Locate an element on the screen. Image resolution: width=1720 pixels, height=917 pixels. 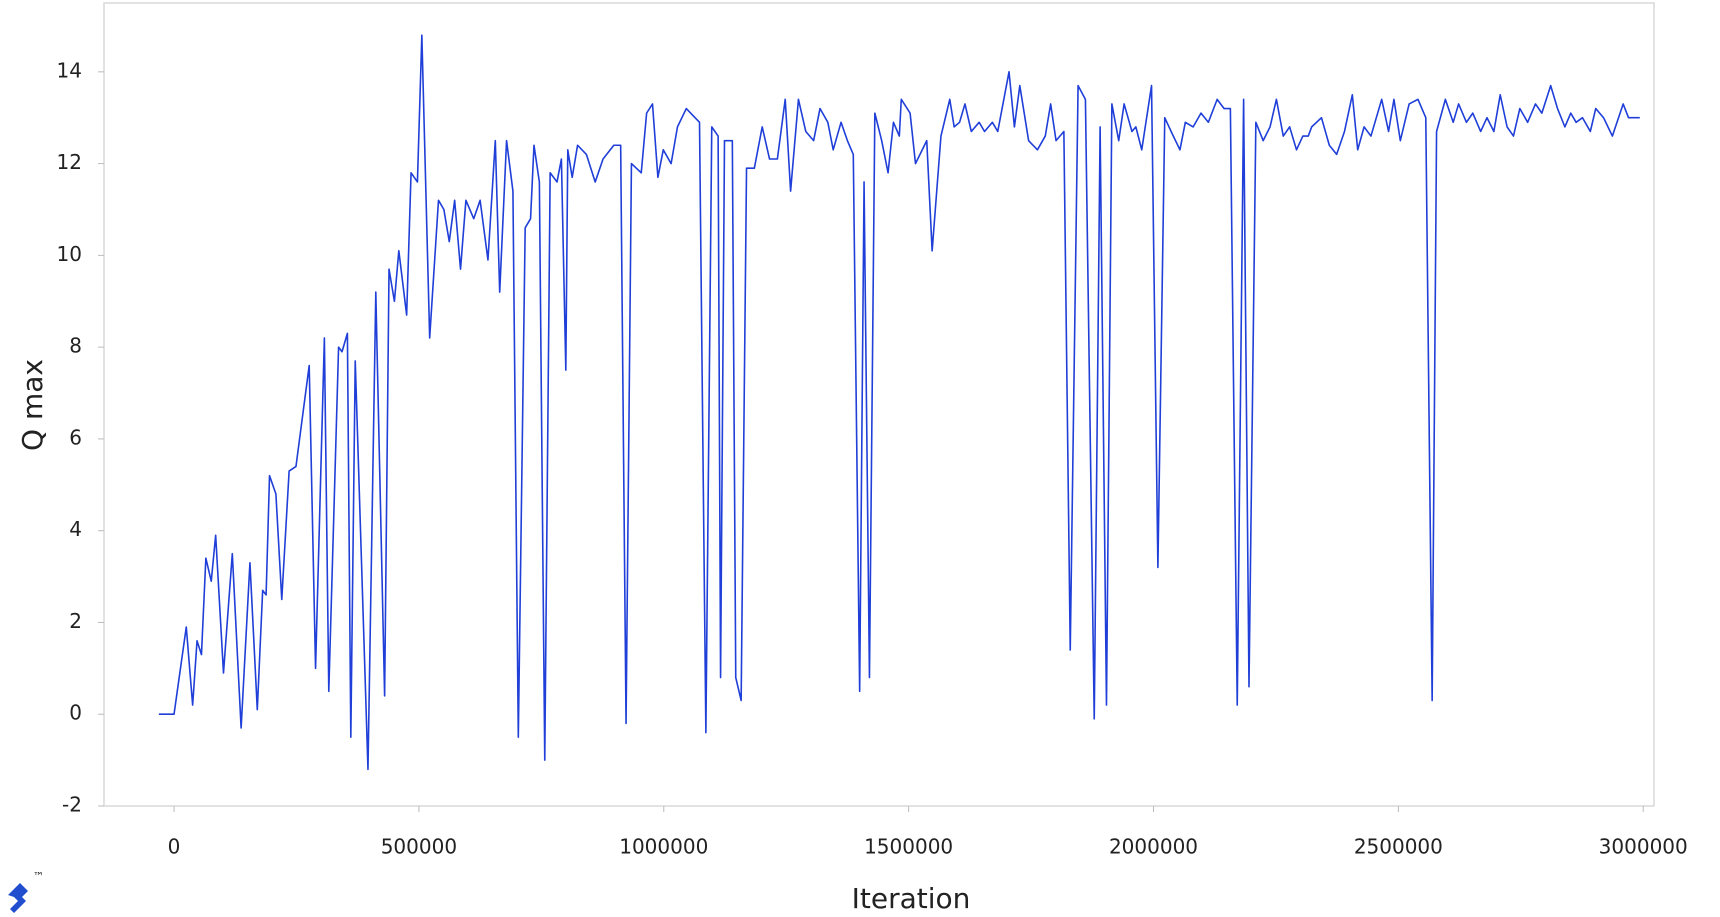
x-tick-label: 3000000 is located at coordinates (1643, 847).